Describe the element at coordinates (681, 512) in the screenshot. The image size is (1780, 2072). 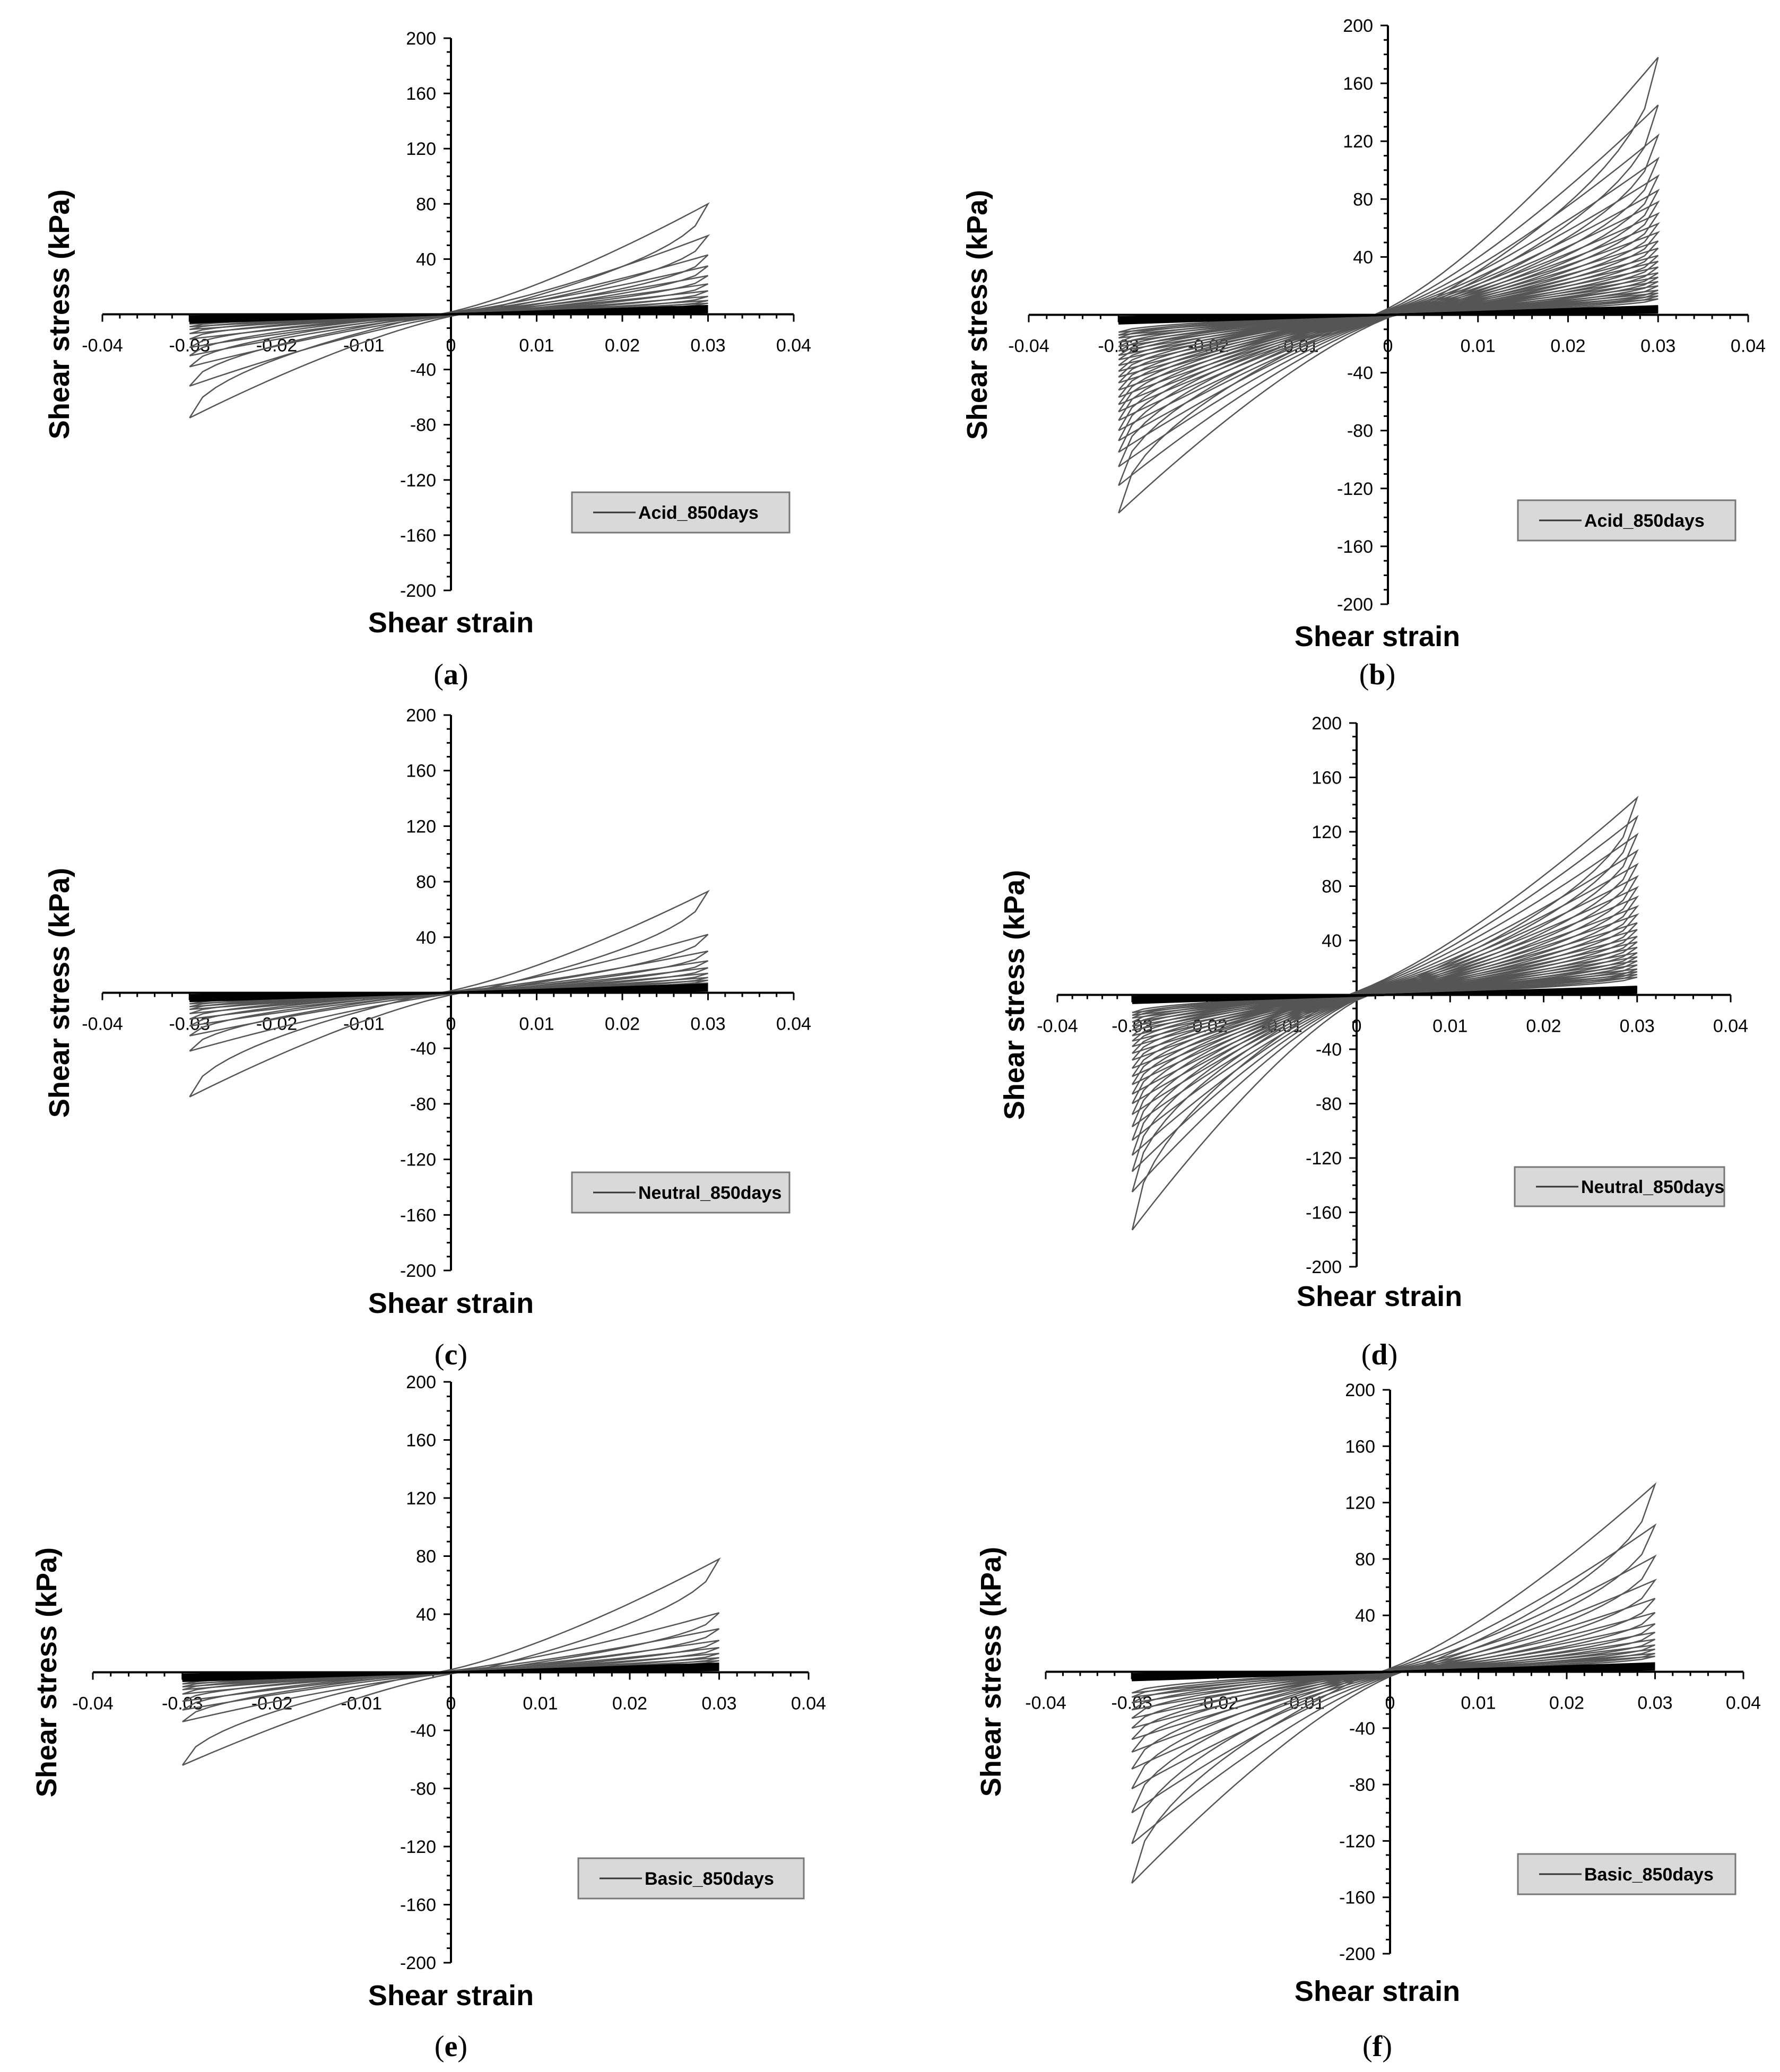
I see `legend: Acid_850days` at that location.